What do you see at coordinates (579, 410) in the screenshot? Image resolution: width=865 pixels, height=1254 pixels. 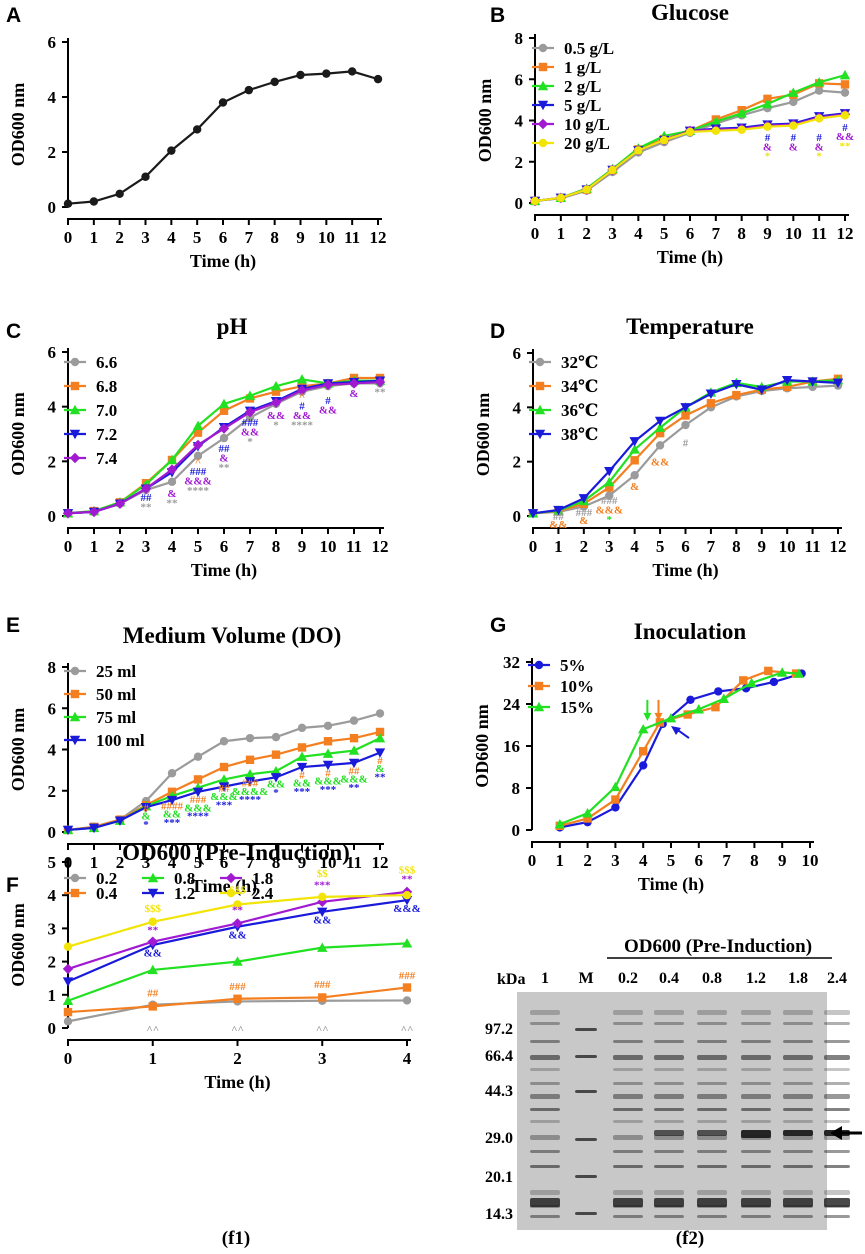 I see `legend-label: 36℃` at bounding box center [579, 410].